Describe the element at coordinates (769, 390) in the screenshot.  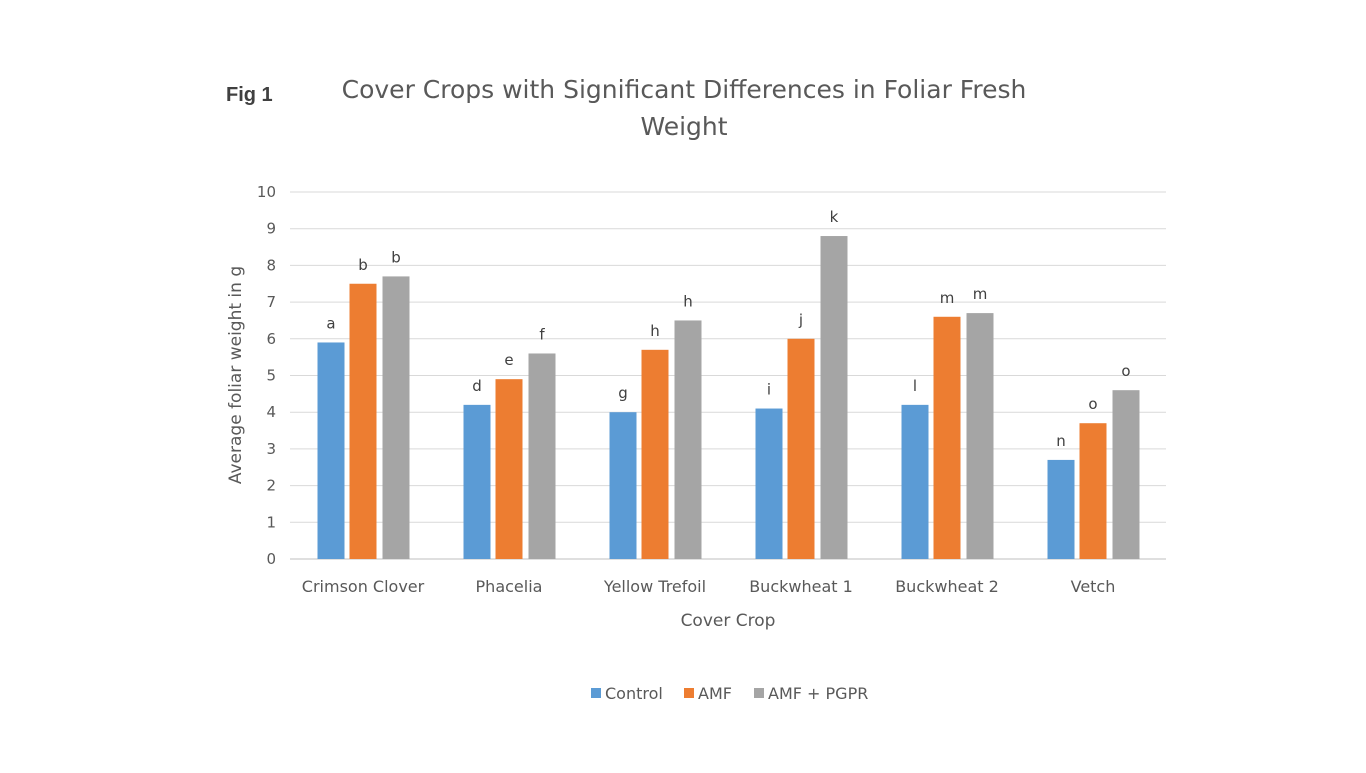
I see `data-label: i` at that location.